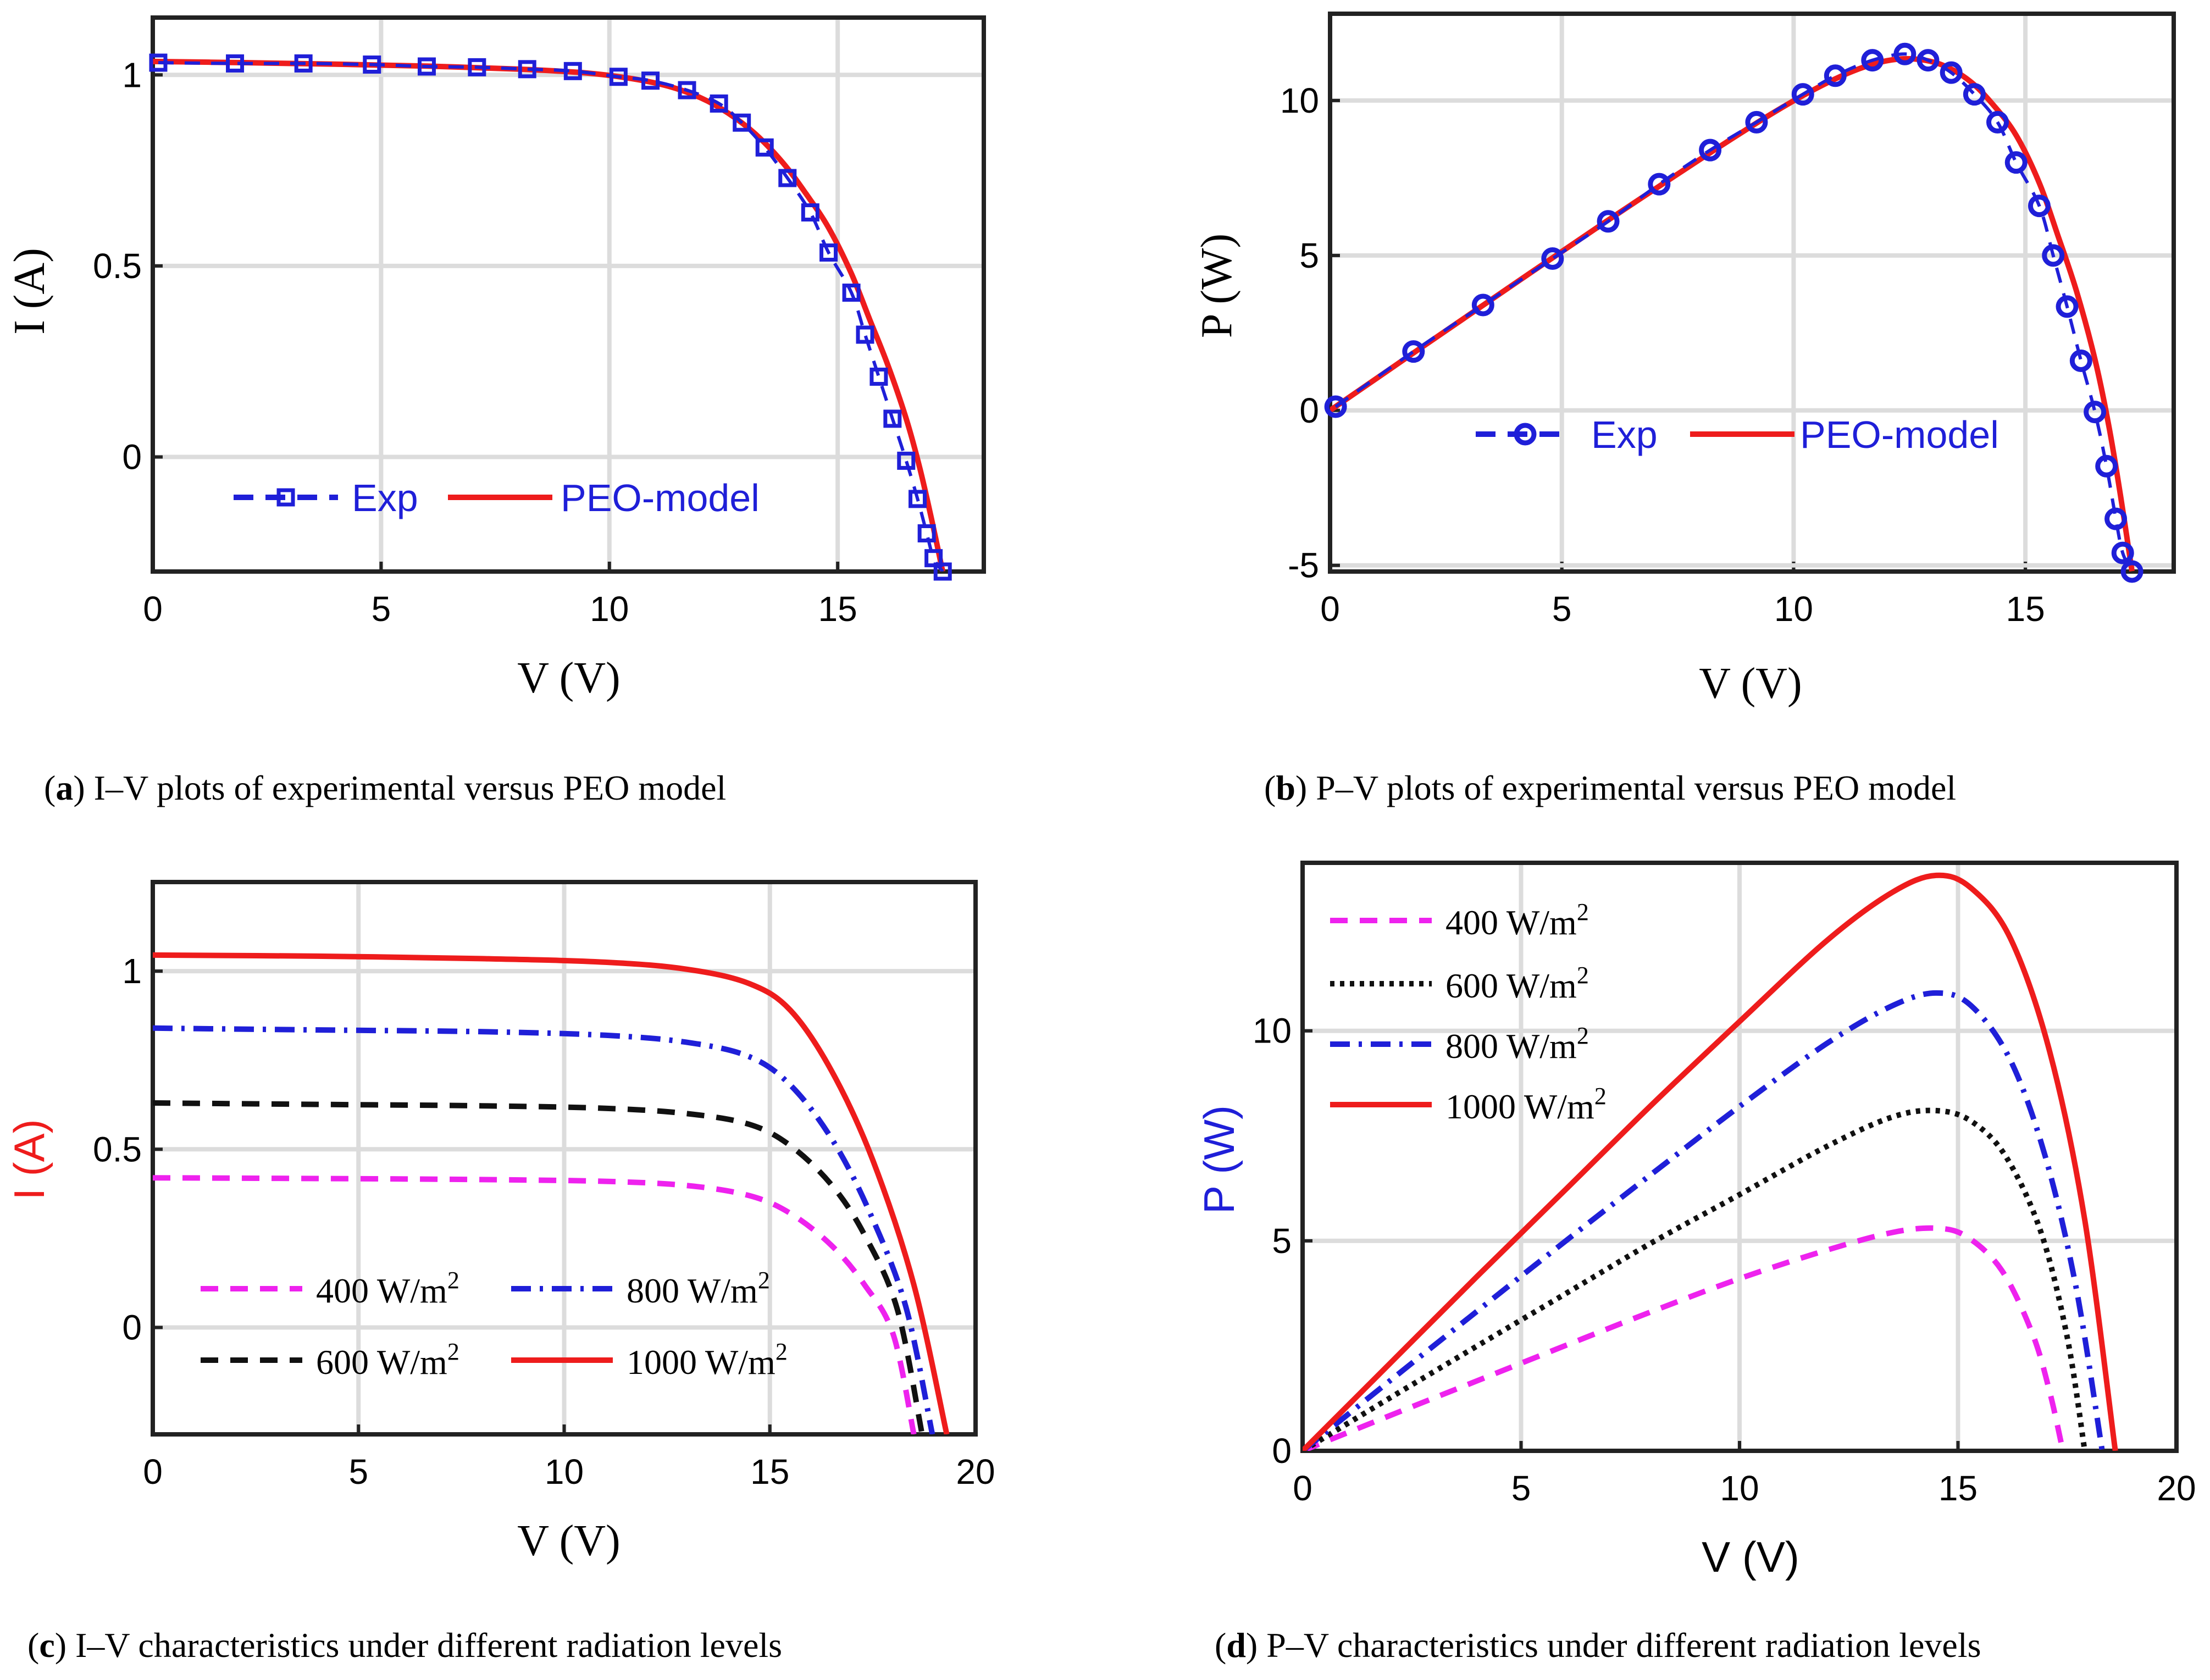 The width and height of the screenshot is (2210, 1680). I want to click on caption-letter: b, so click(1285, 787).